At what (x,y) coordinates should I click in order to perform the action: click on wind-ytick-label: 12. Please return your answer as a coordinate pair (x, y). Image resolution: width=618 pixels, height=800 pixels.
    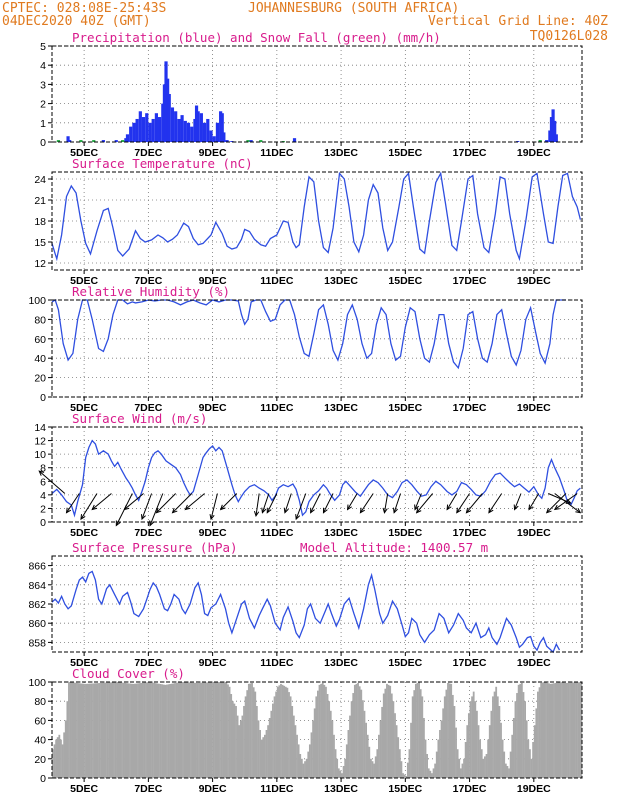
    Looking at the image, I should click on (40, 442).